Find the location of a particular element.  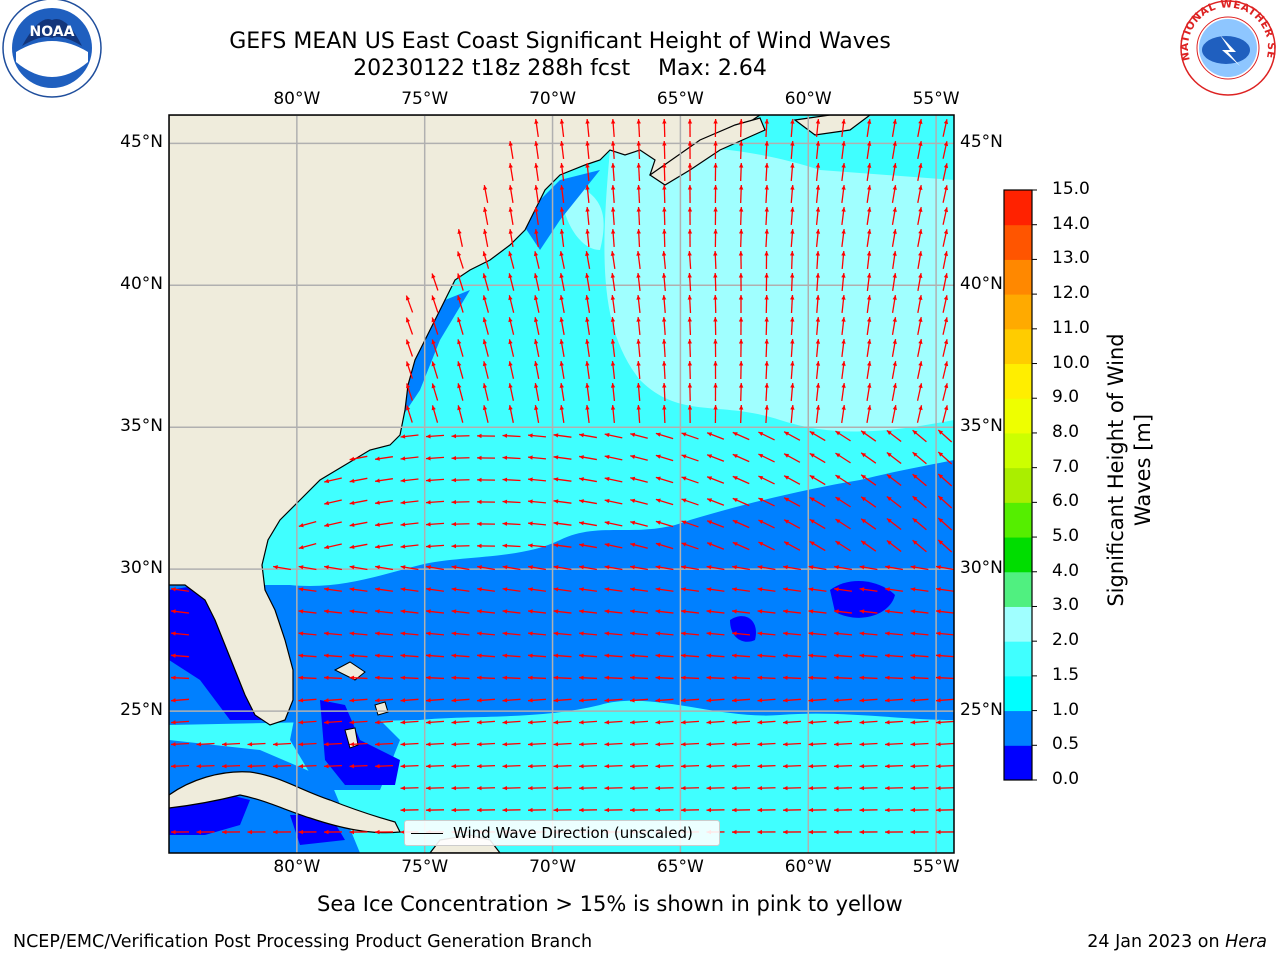

wave-region-high is located at coordinates (779, 289).